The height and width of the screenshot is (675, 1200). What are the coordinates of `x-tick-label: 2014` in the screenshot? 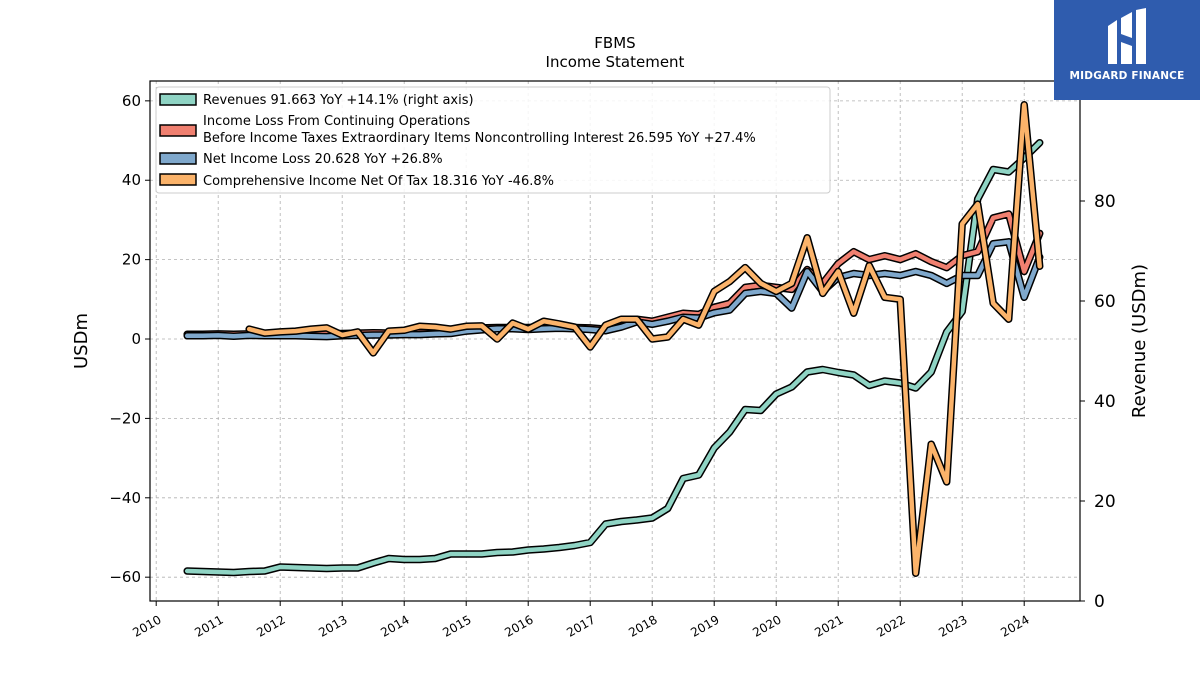 It's located at (394, 625).